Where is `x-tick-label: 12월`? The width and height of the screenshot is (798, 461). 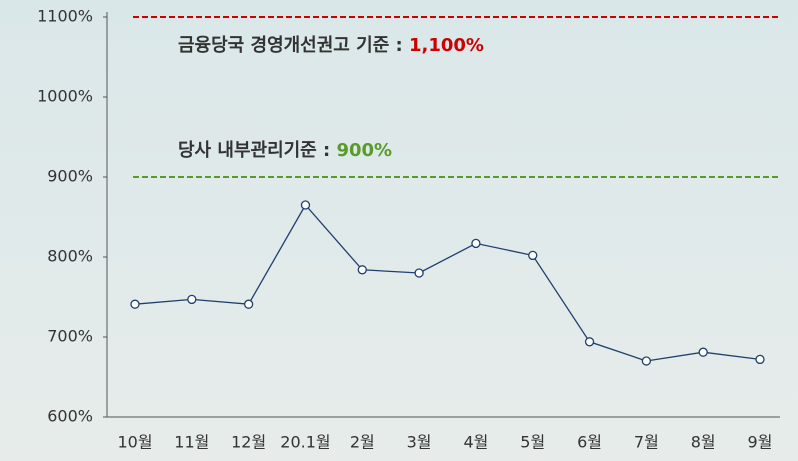
x-tick-label: 12월 is located at coordinates (248, 442).